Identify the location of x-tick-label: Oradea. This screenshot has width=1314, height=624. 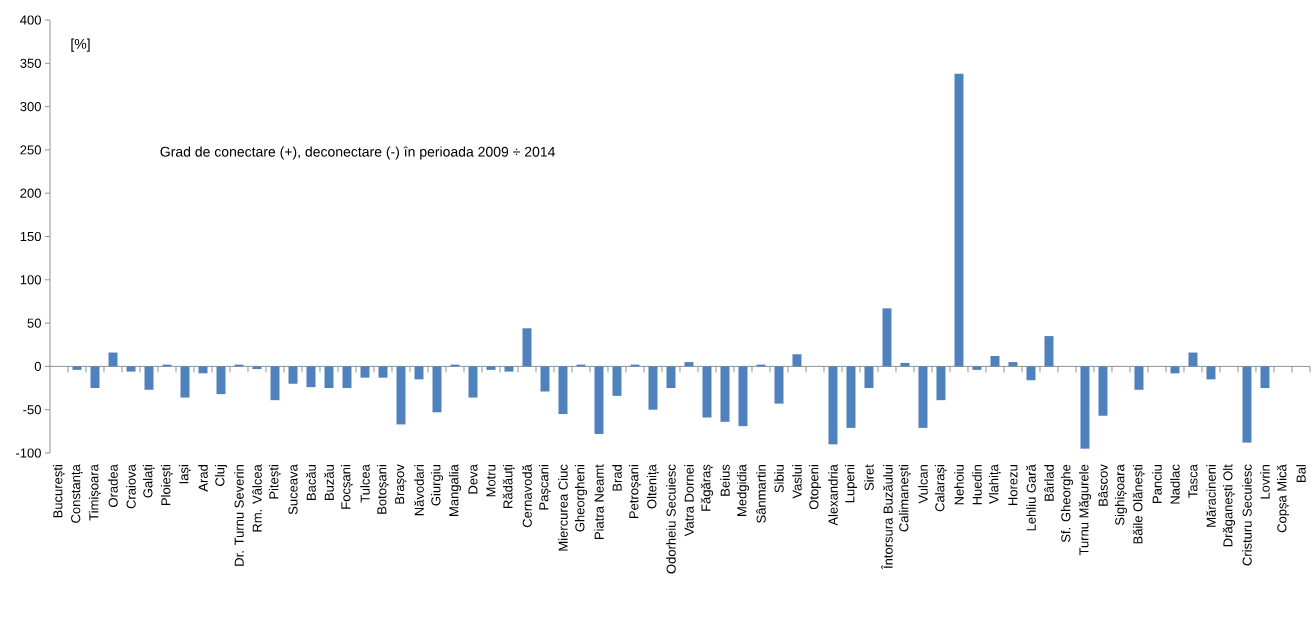
(113, 485).